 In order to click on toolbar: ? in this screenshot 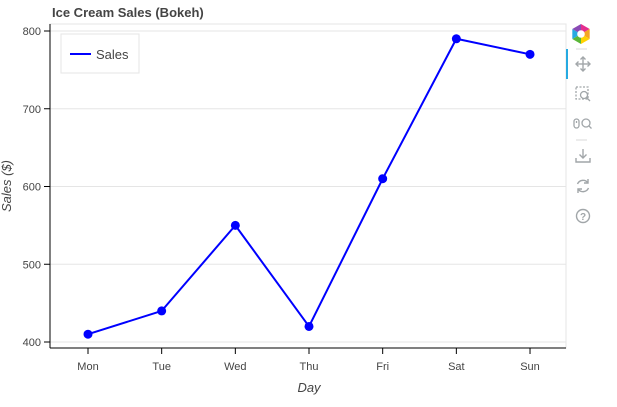, I will do `click(579, 124)`.